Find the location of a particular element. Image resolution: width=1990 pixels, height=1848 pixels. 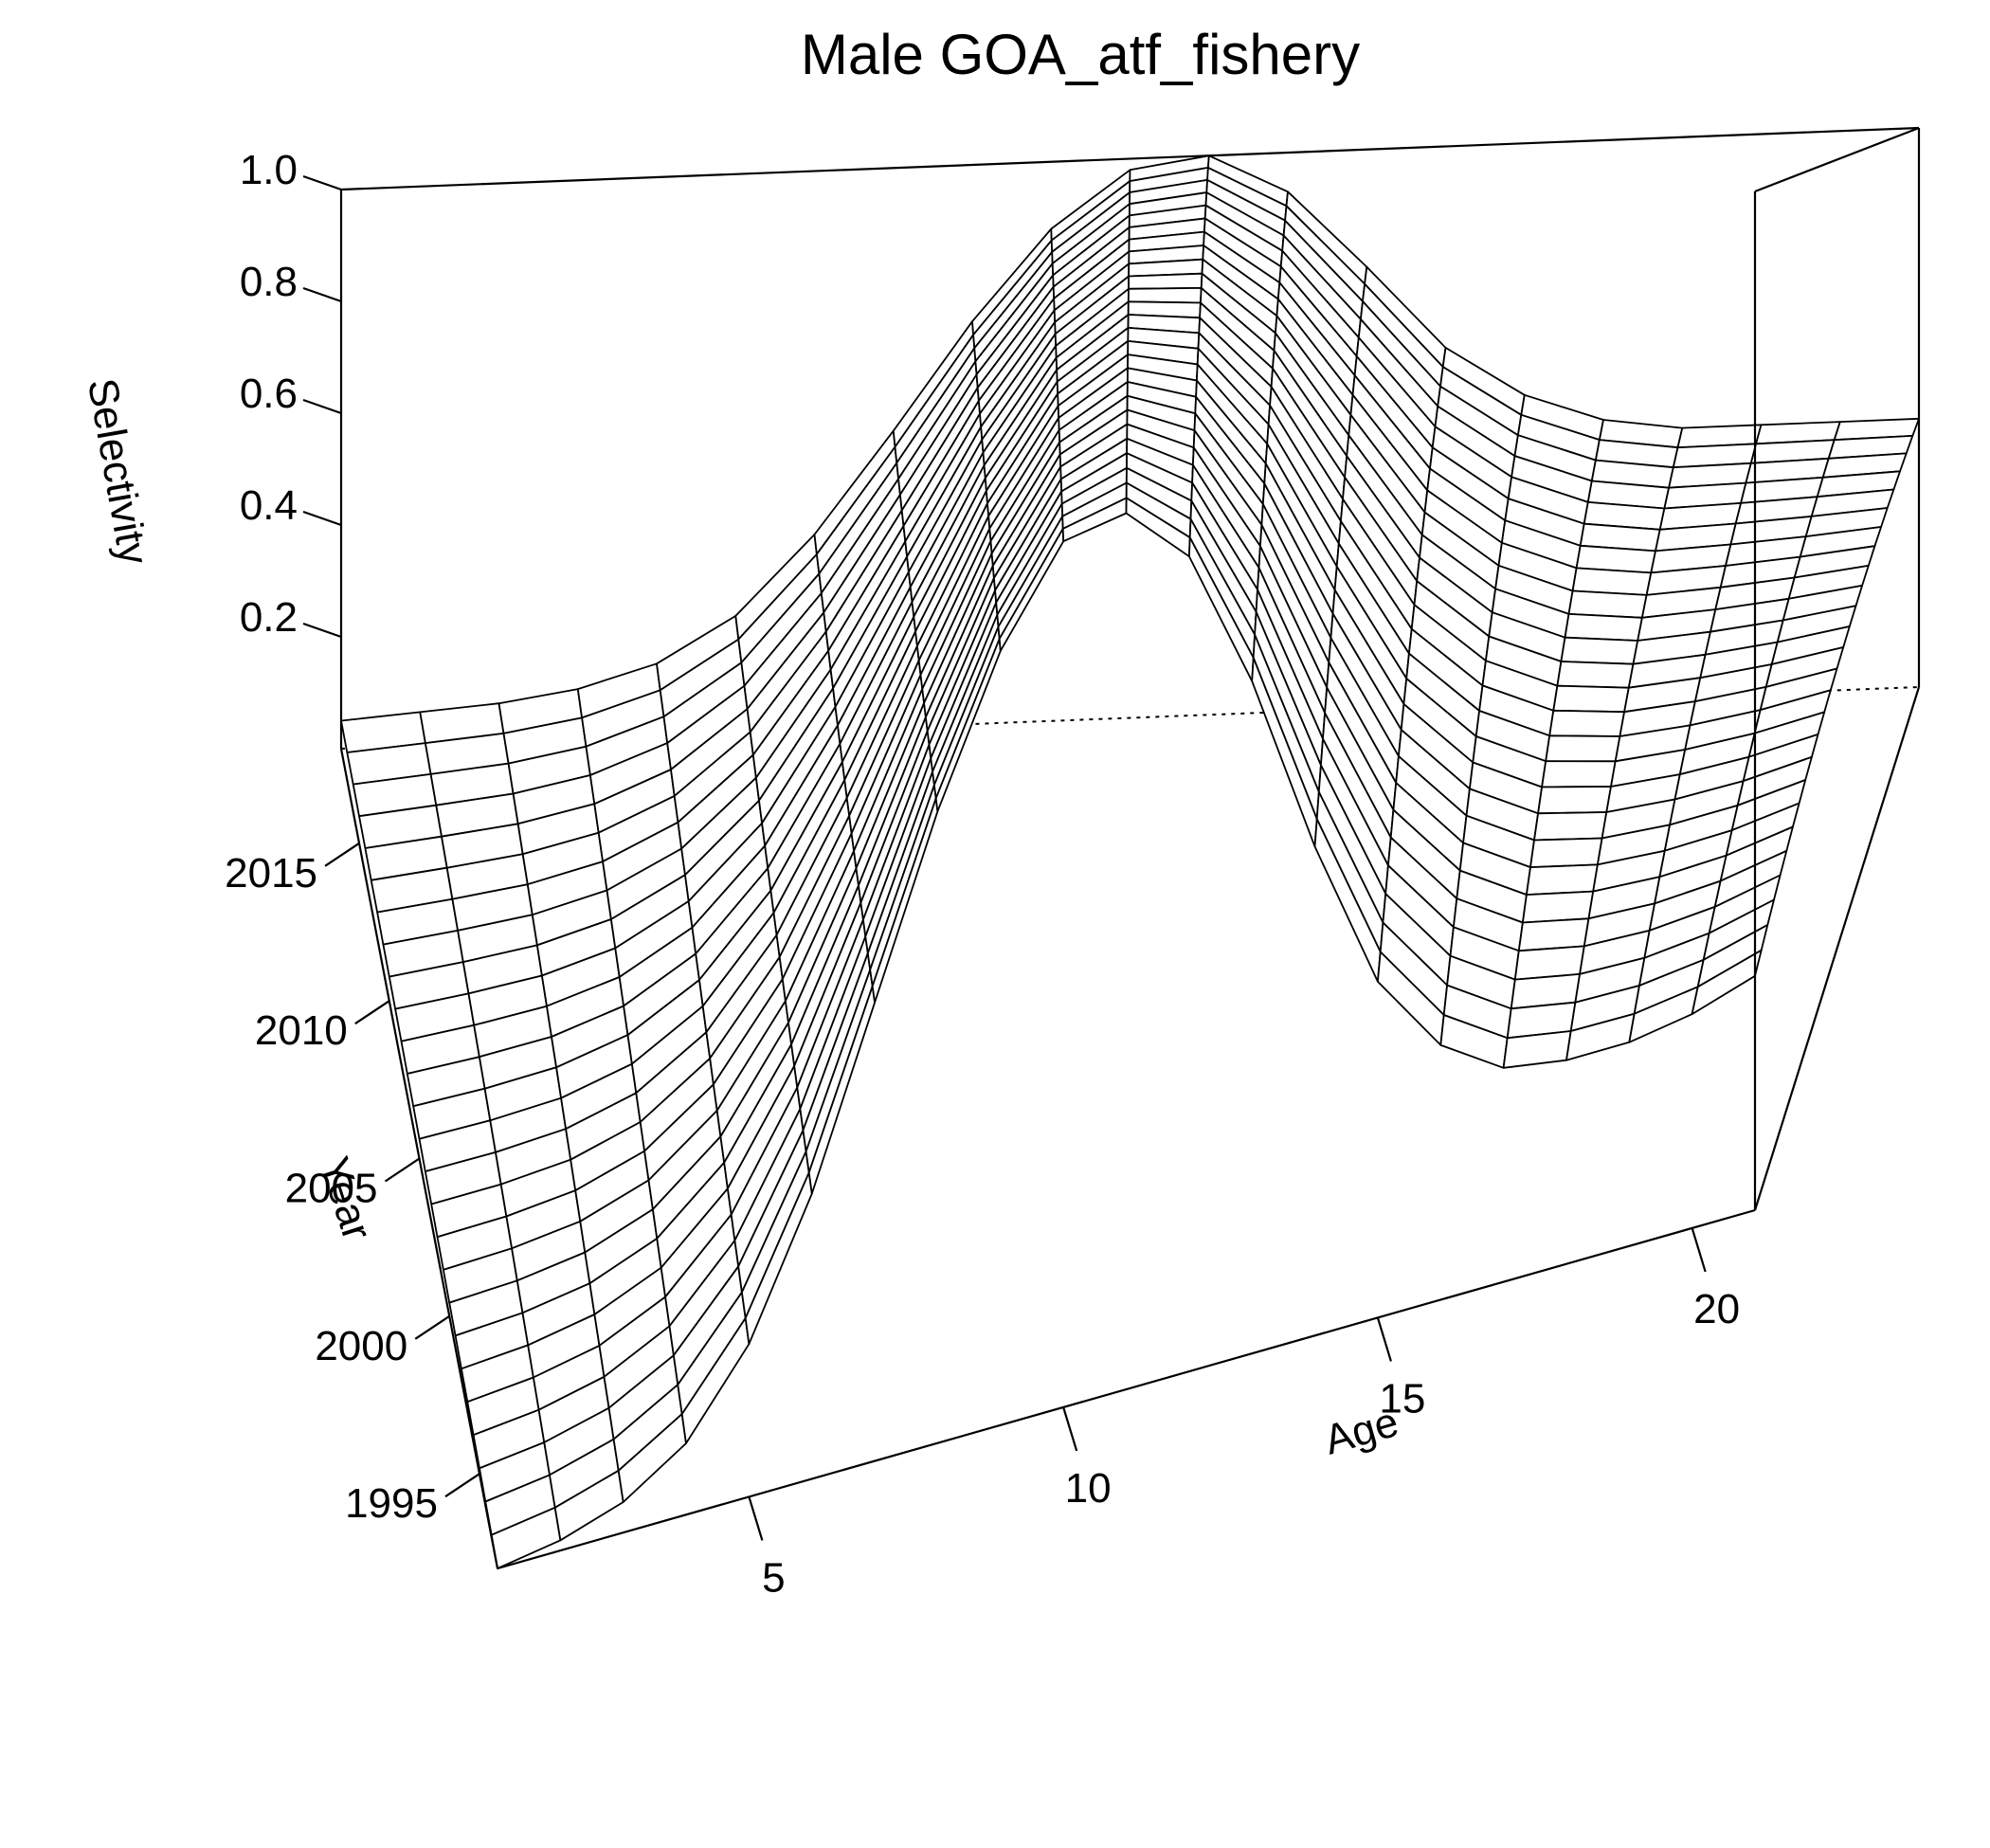

box-edge-back-top is located at coordinates (1130, 158).